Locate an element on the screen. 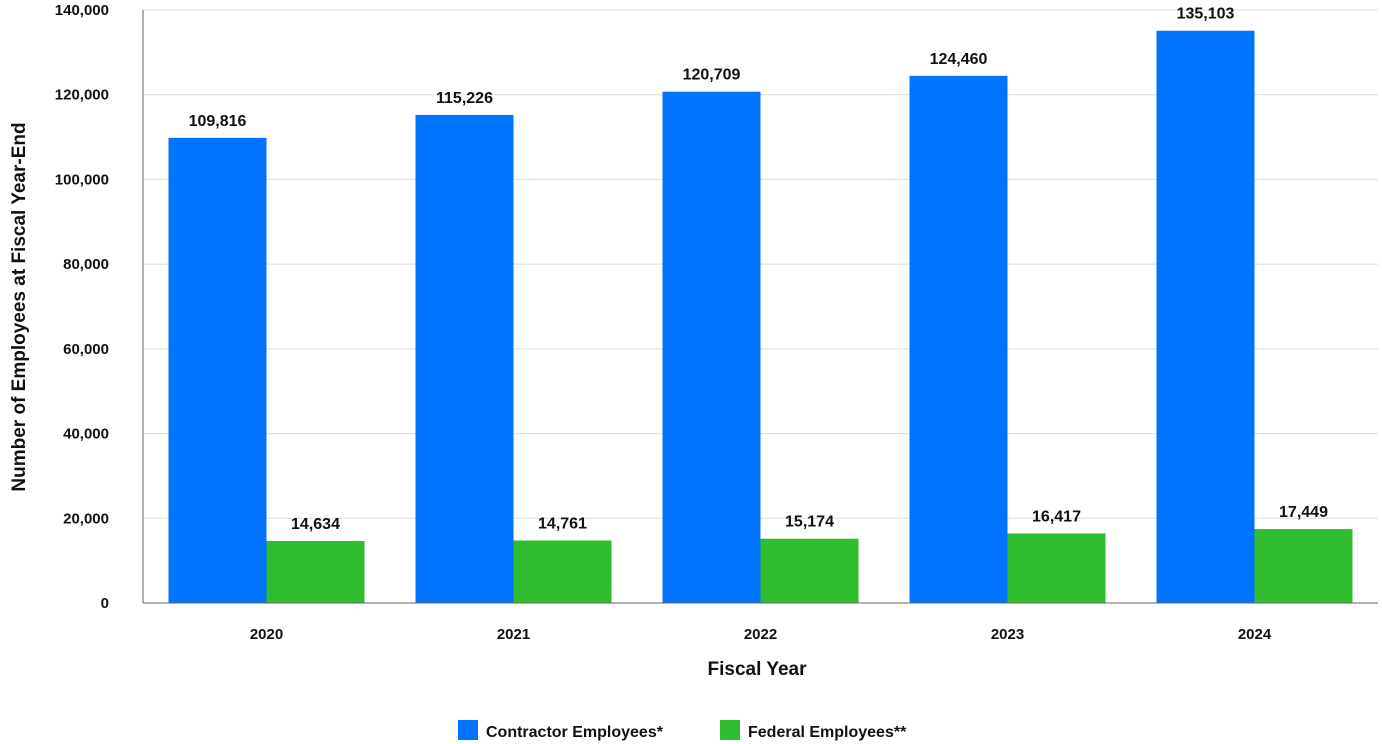  legend-label-federal: Federal Employees** is located at coordinates (827, 732).